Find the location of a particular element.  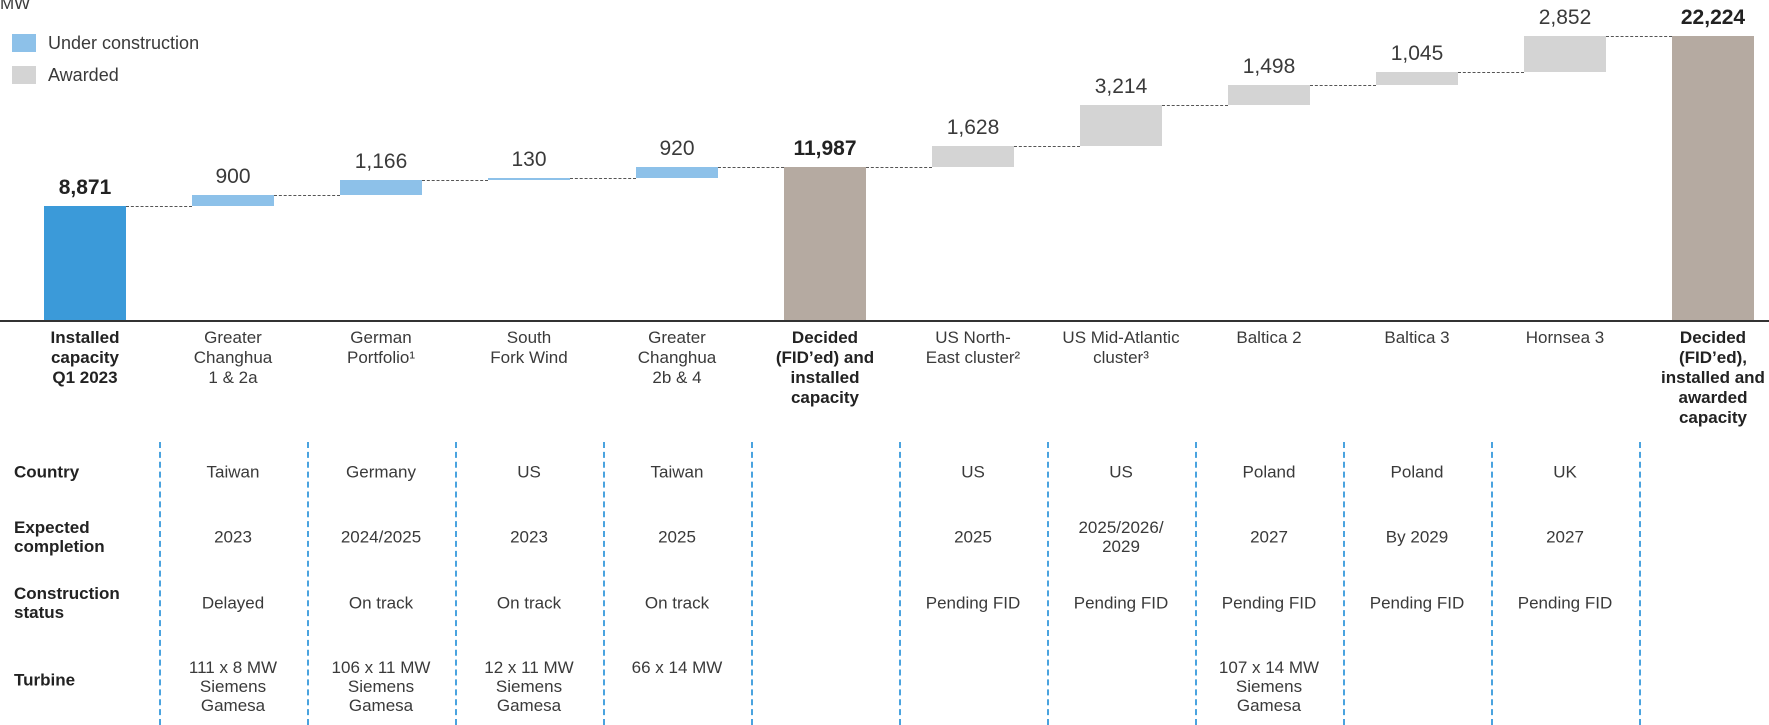

table-cell: By 2029 is located at coordinates (1417, 537).